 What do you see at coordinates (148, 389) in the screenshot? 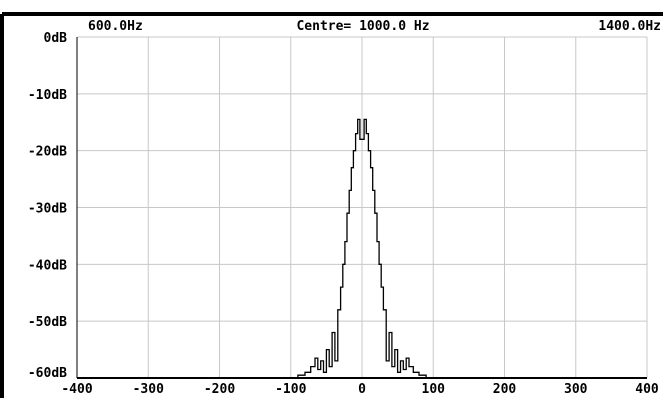
I see `x-tick-label-1: -300` at bounding box center [148, 389].